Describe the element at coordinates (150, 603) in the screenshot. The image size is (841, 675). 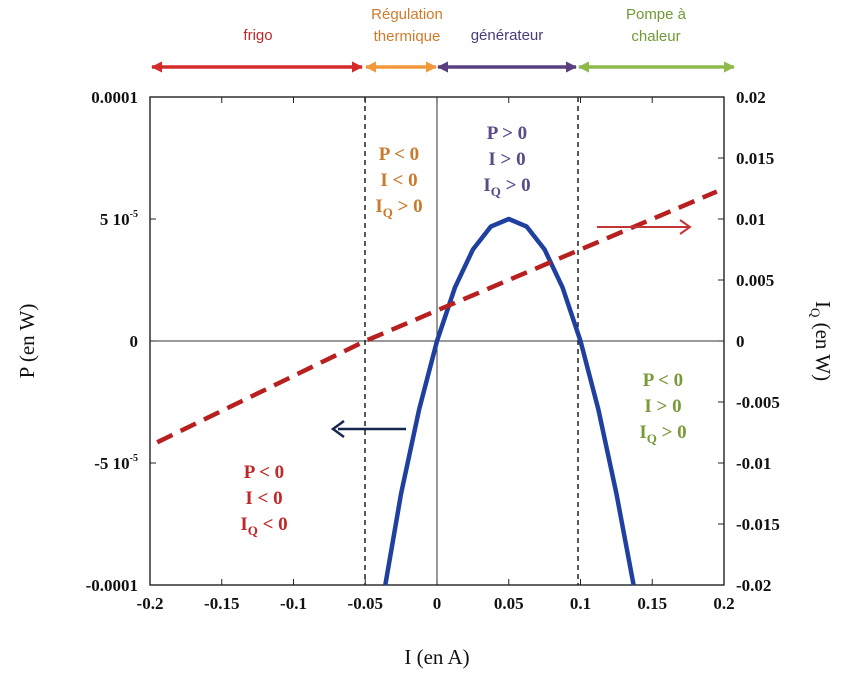
I see `x-tick-label: -0.2` at that location.